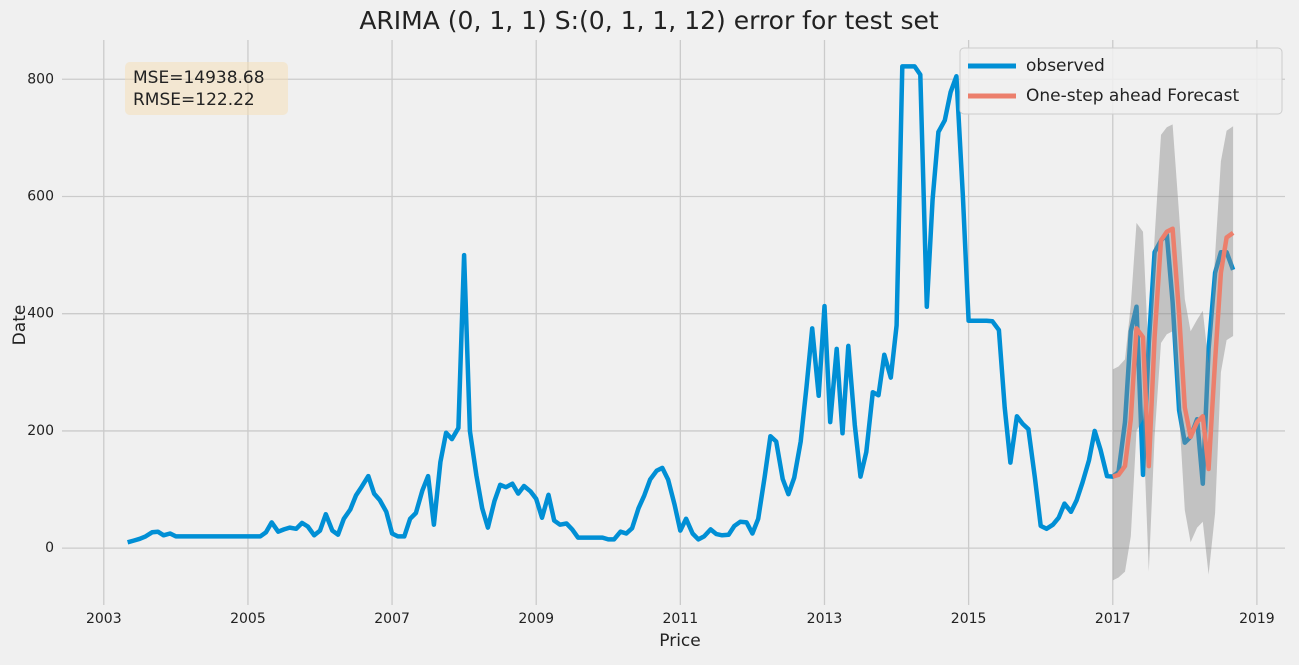 This screenshot has height=665, width=1299. Describe the element at coordinates (1113, 619) in the screenshot. I see `x-tick-label: 2017` at that location.